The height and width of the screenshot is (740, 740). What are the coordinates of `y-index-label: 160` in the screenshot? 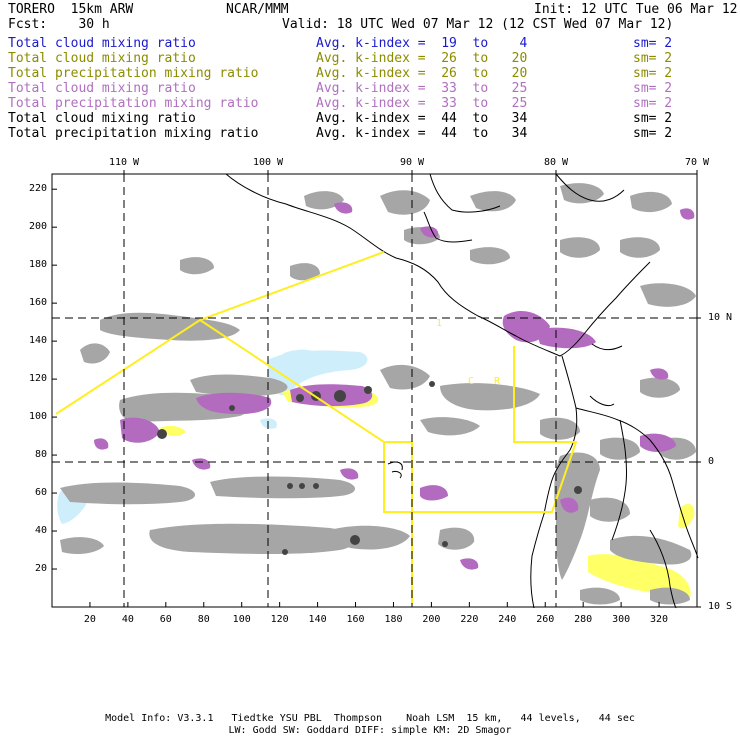 It's located at (37, 303).